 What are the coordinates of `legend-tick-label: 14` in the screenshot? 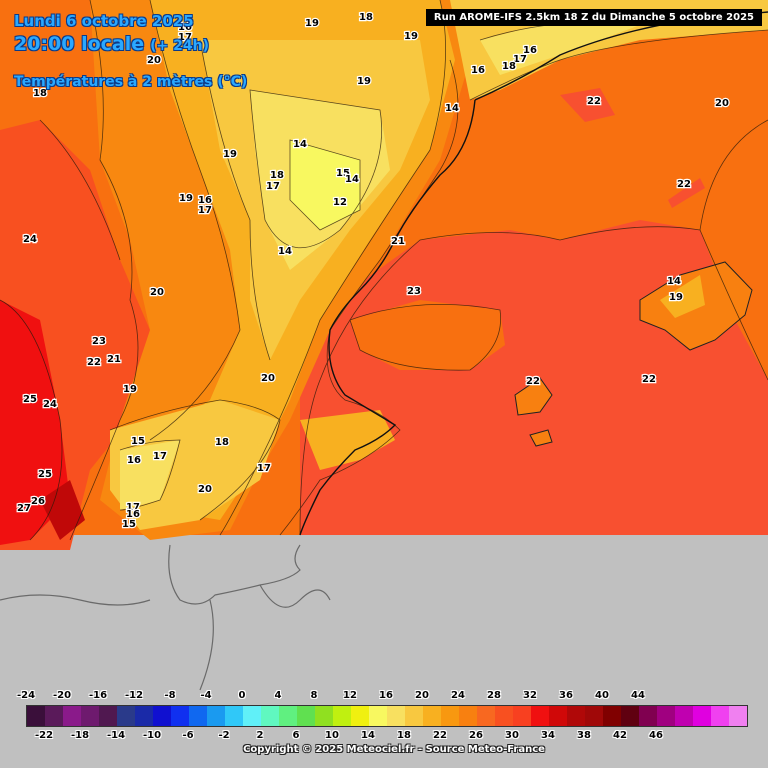 It's located at (368, 735).